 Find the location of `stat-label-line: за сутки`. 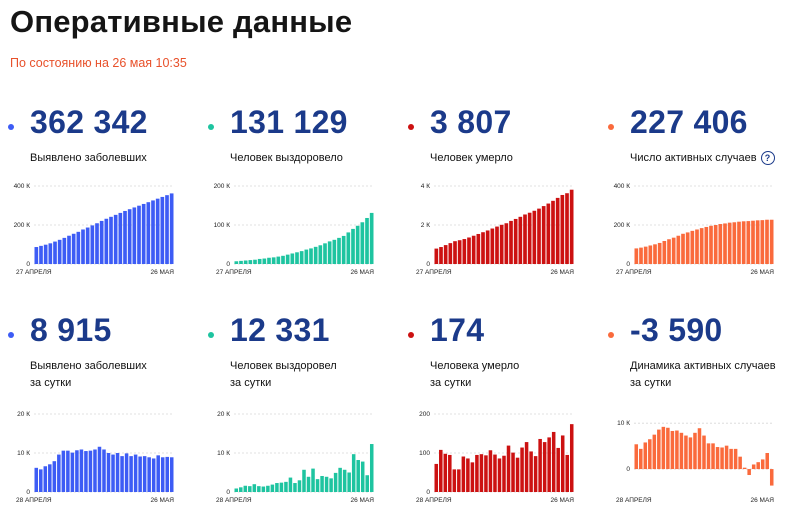

stat-label-line: за сутки is located at coordinates (51, 383).